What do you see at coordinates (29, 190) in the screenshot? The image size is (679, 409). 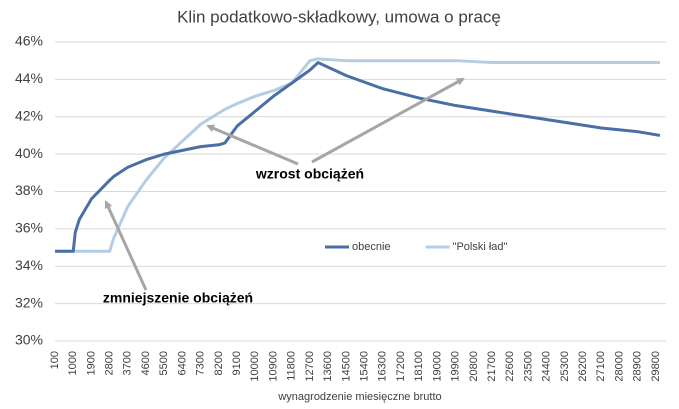 I see `y-tick-label: 38%` at bounding box center [29, 190].